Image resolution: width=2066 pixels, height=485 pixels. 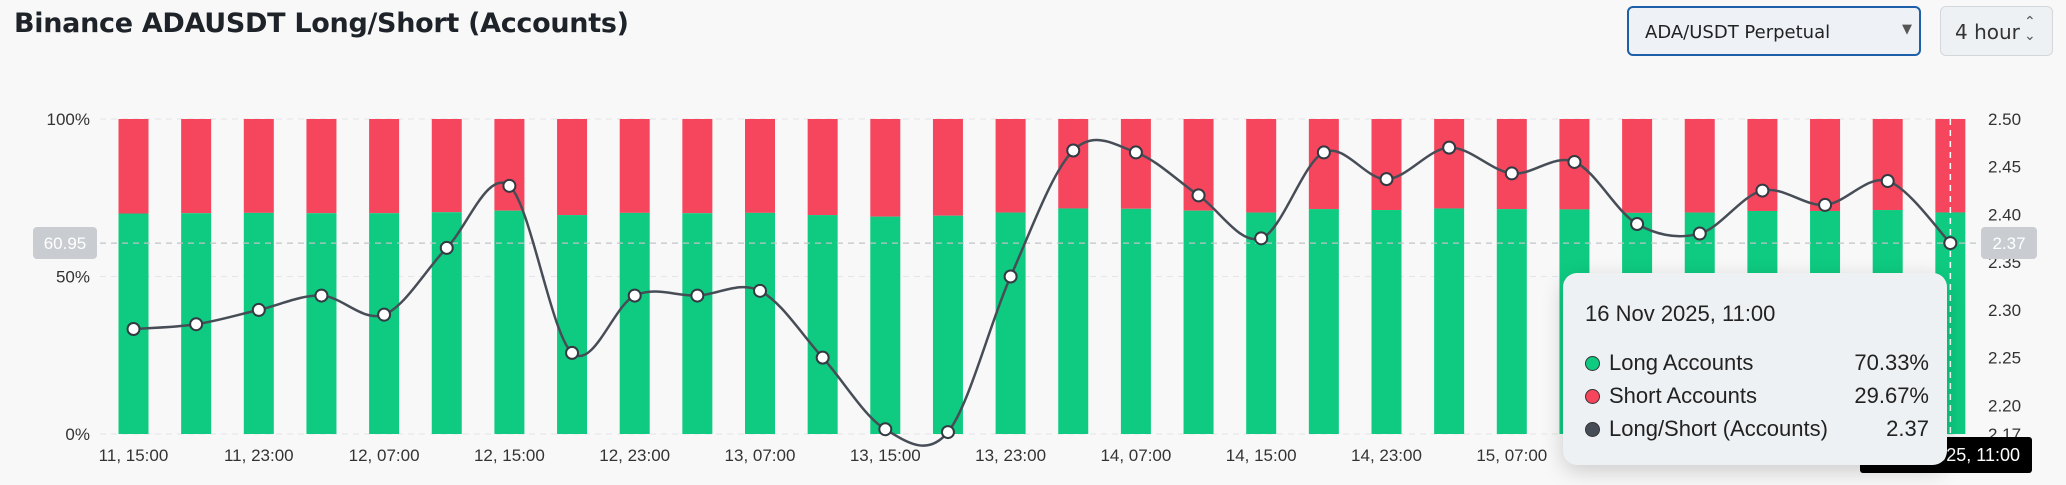 What do you see at coordinates (1683, 395) in the screenshot?
I see `tooltip-label: Short Accounts` at bounding box center [1683, 395].